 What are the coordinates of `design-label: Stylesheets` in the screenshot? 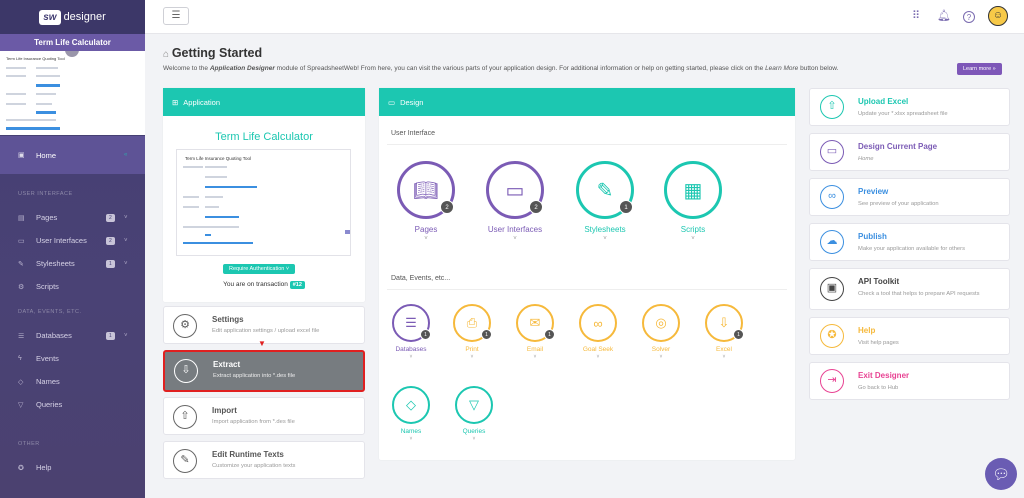 It's located at (605, 229).